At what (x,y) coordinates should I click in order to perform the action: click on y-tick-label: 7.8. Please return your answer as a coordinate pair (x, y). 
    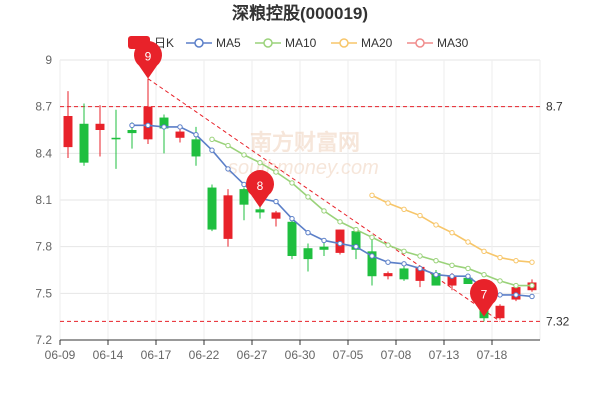
    Looking at the image, I should click on (43, 247).